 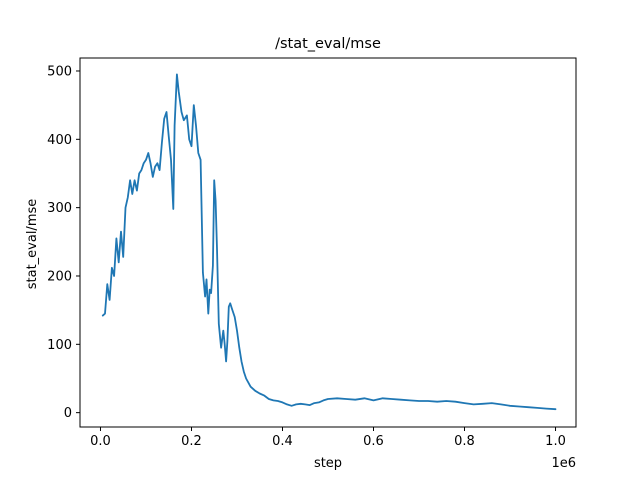 I want to click on y-tick-label: 500, so click(x=59, y=71).